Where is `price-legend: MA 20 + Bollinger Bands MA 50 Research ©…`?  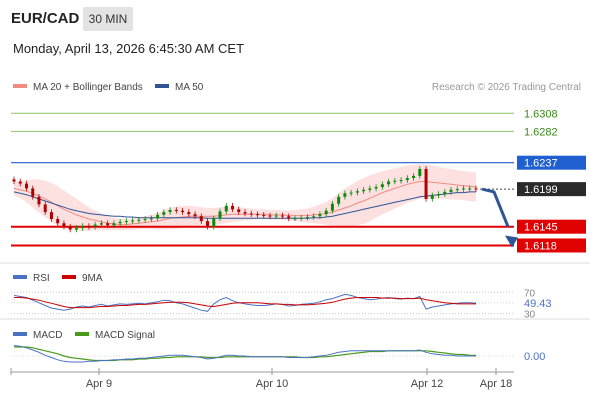
price-legend: MA 20 + Bollinger Bands MA 50 Research ©… is located at coordinates (297, 87).